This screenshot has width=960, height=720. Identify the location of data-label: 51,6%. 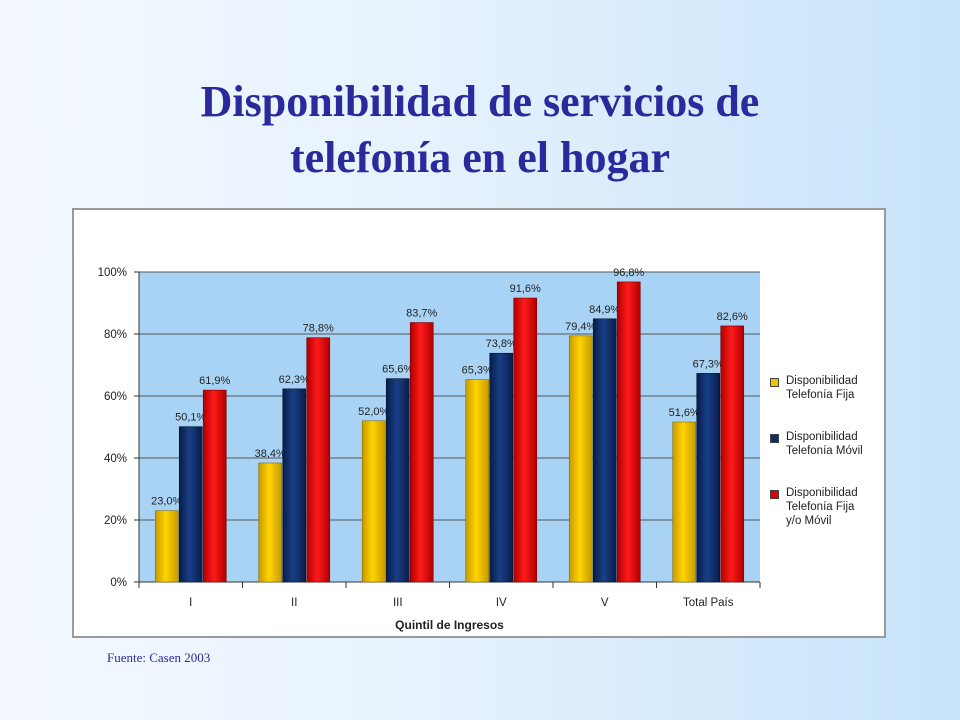
(684, 413).